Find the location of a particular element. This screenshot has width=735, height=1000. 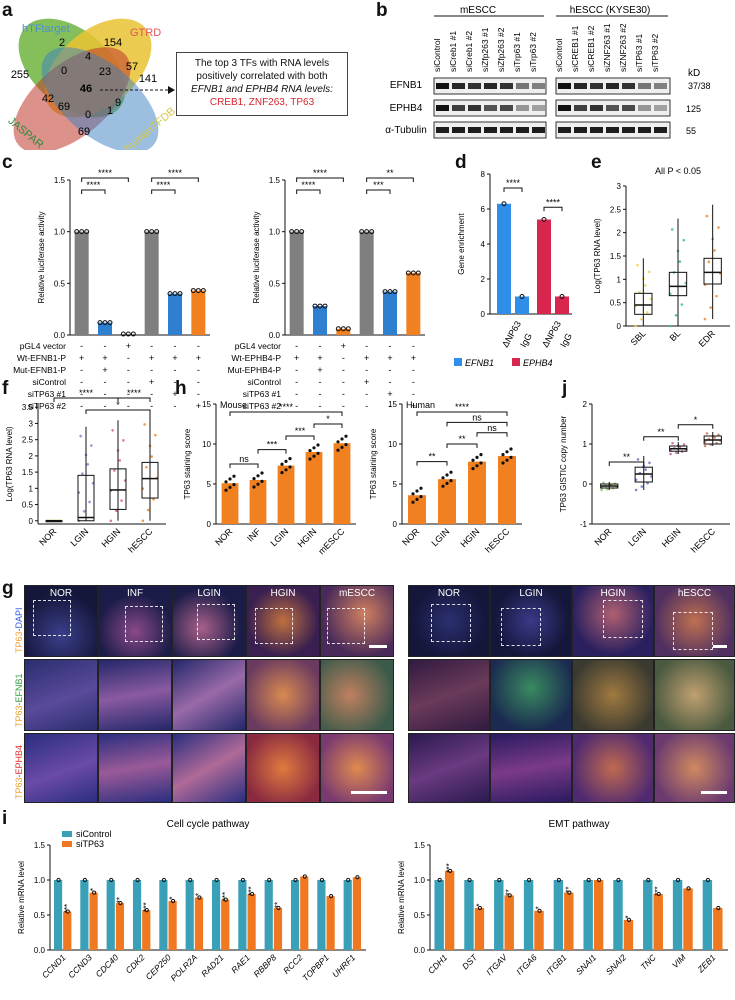

y-tick-label: 10 is located at coordinates (392, 444).